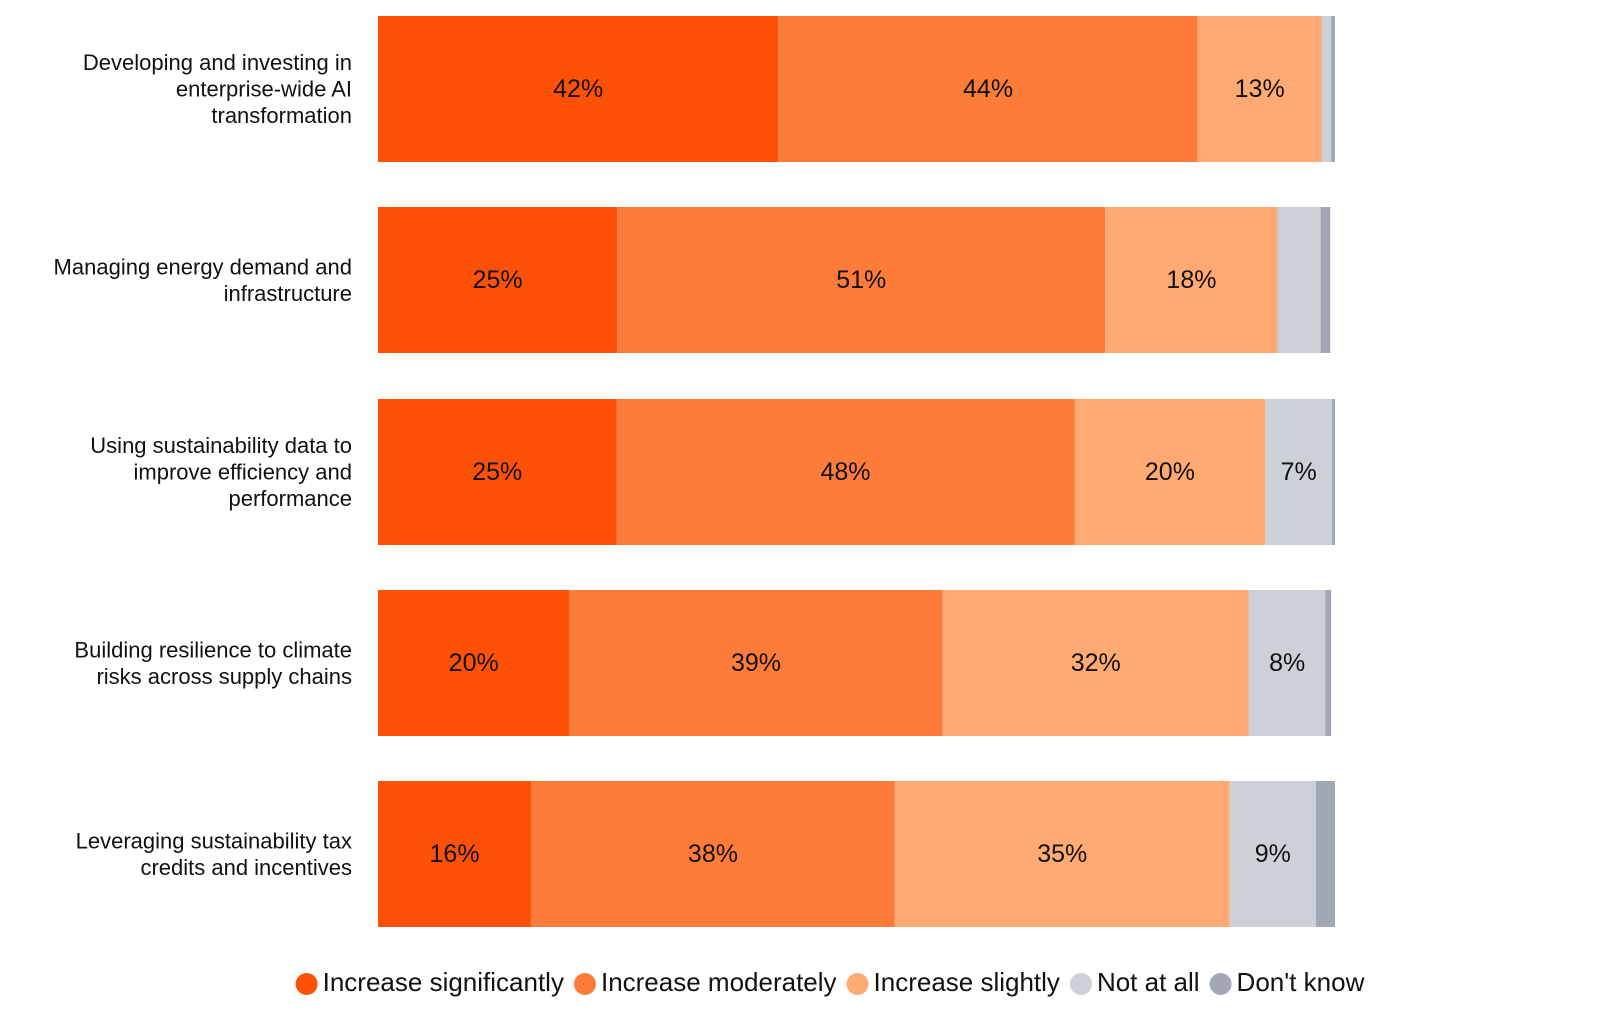  I want to click on legend-label: Increase significantly, so click(443, 982).